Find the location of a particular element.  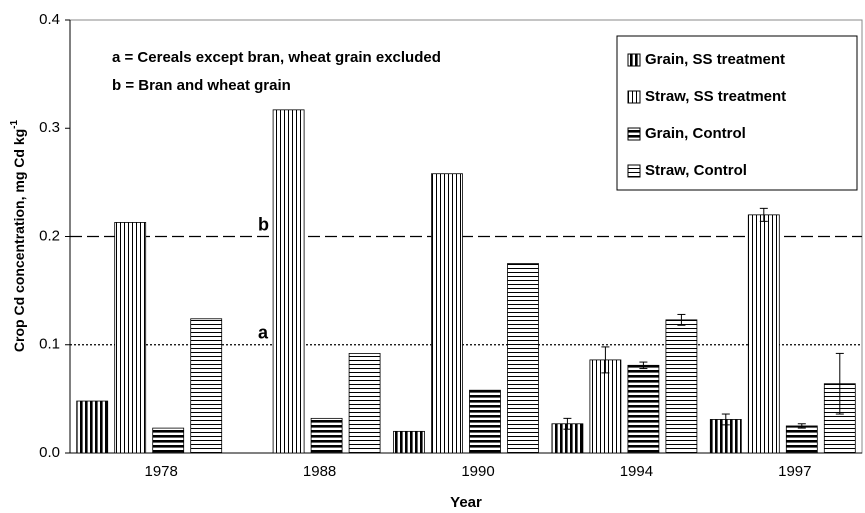

y-axis-label: Crop Cd concentration, mg Cd kg-1 is located at coordinates (18, 236).